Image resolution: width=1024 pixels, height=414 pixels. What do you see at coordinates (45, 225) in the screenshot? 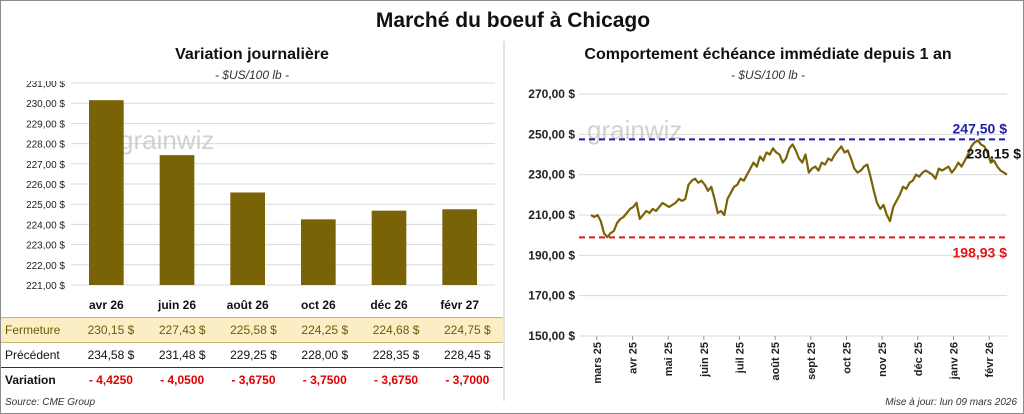
I see `y-tick-label: 224,00 $` at bounding box center [45, 225].